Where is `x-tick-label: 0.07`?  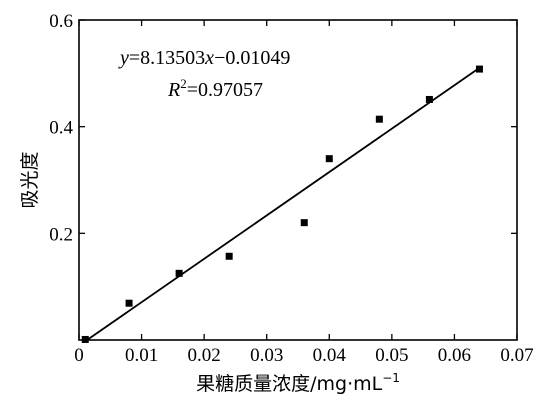 x-tick-label: 0.07 is located at coordinates (516, 355).